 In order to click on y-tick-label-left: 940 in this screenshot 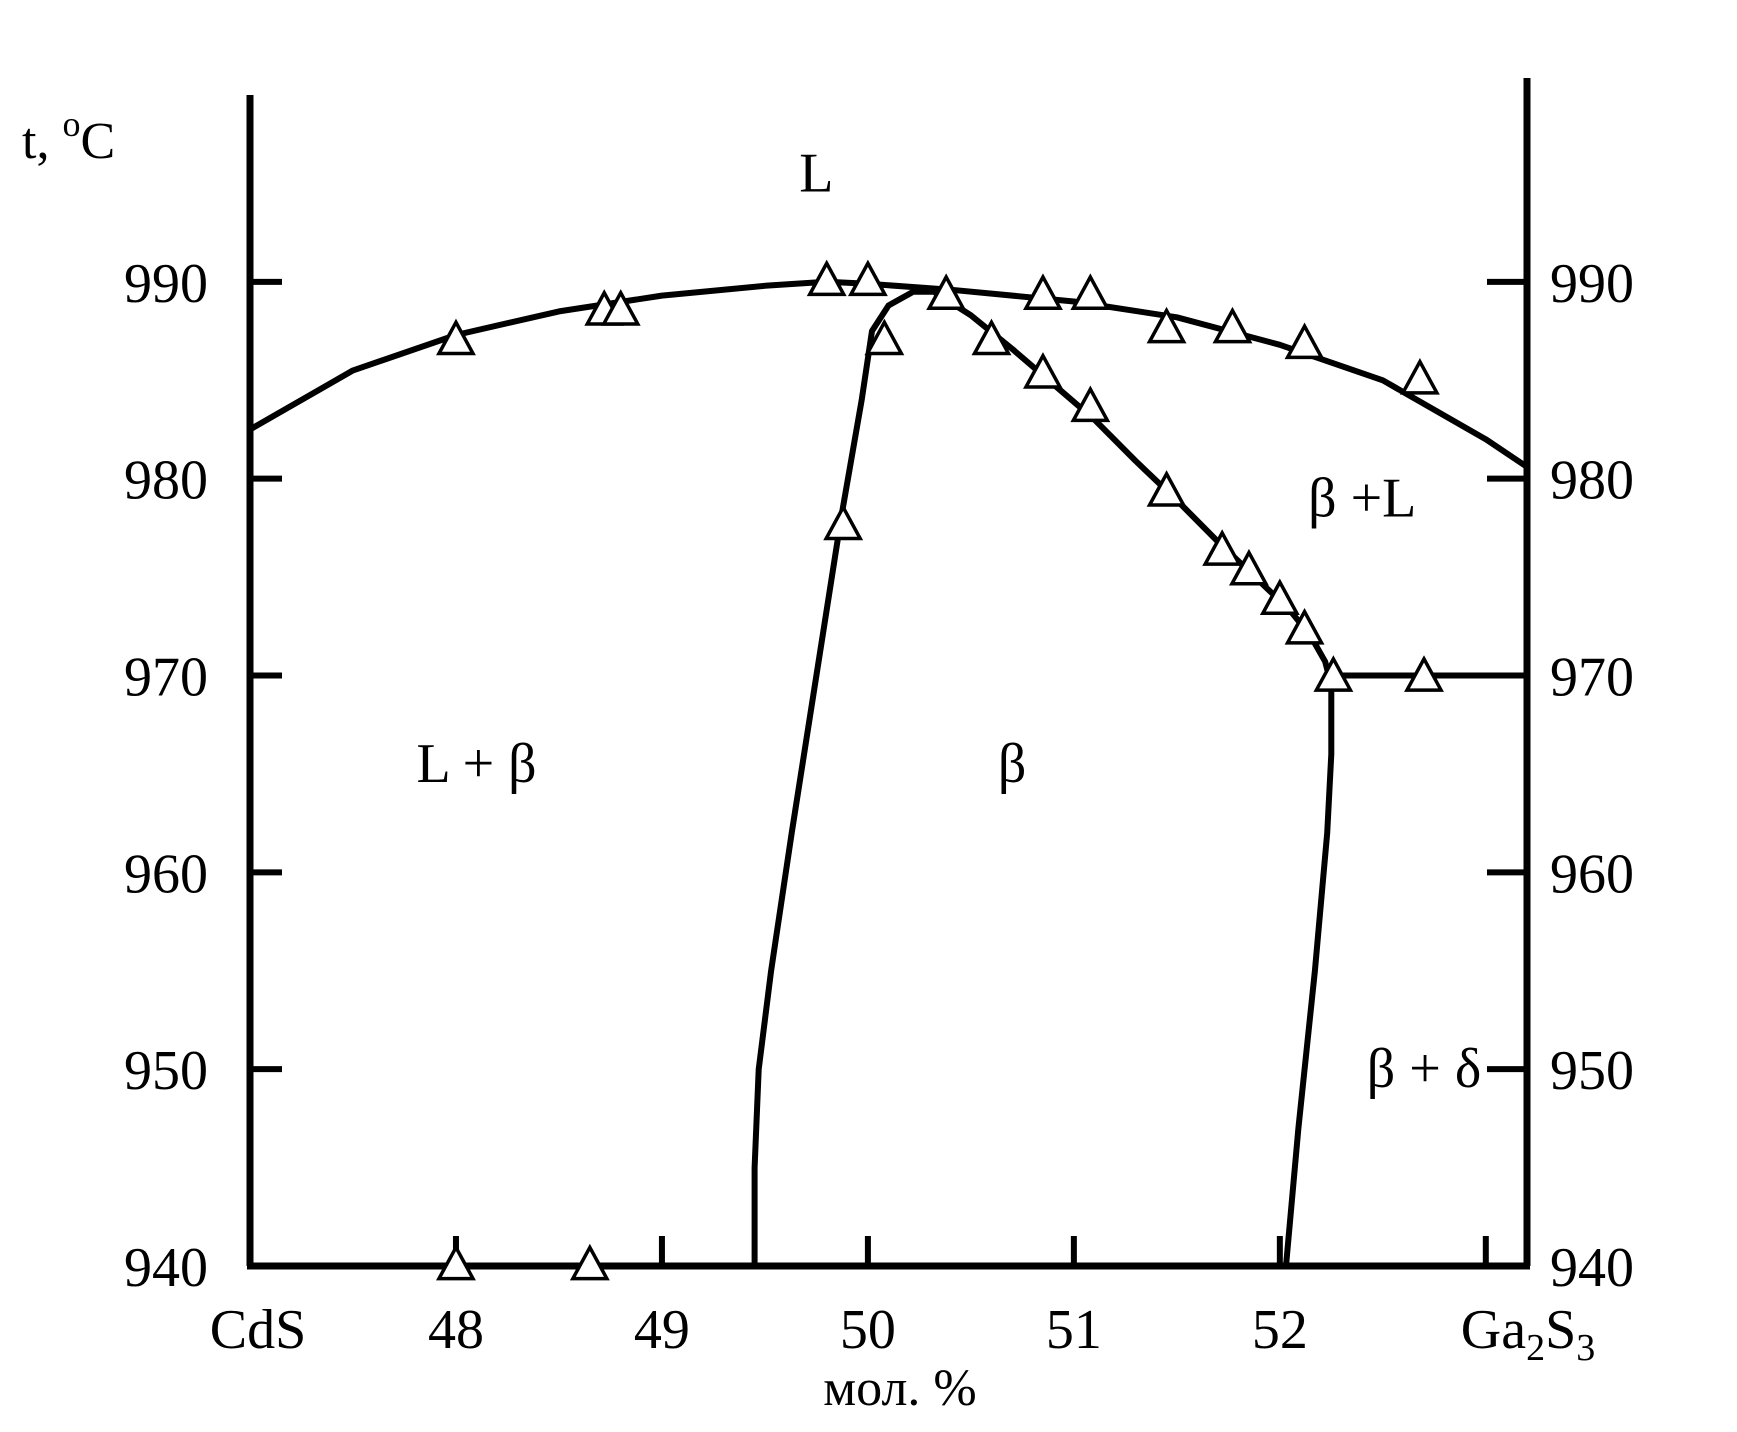, I will do `click(166, 1268)`.